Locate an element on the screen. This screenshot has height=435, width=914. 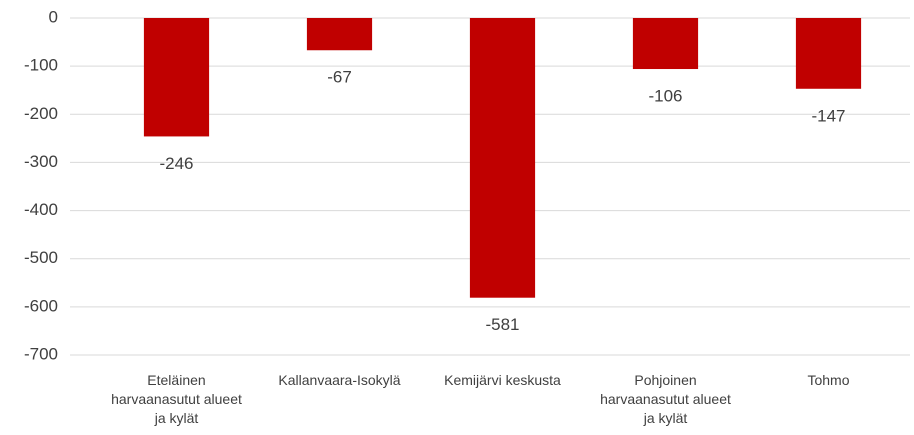
x-tick-label: Pohjoinen harvaanasutut alueet ja kylät is located at coordinates (665, 399).